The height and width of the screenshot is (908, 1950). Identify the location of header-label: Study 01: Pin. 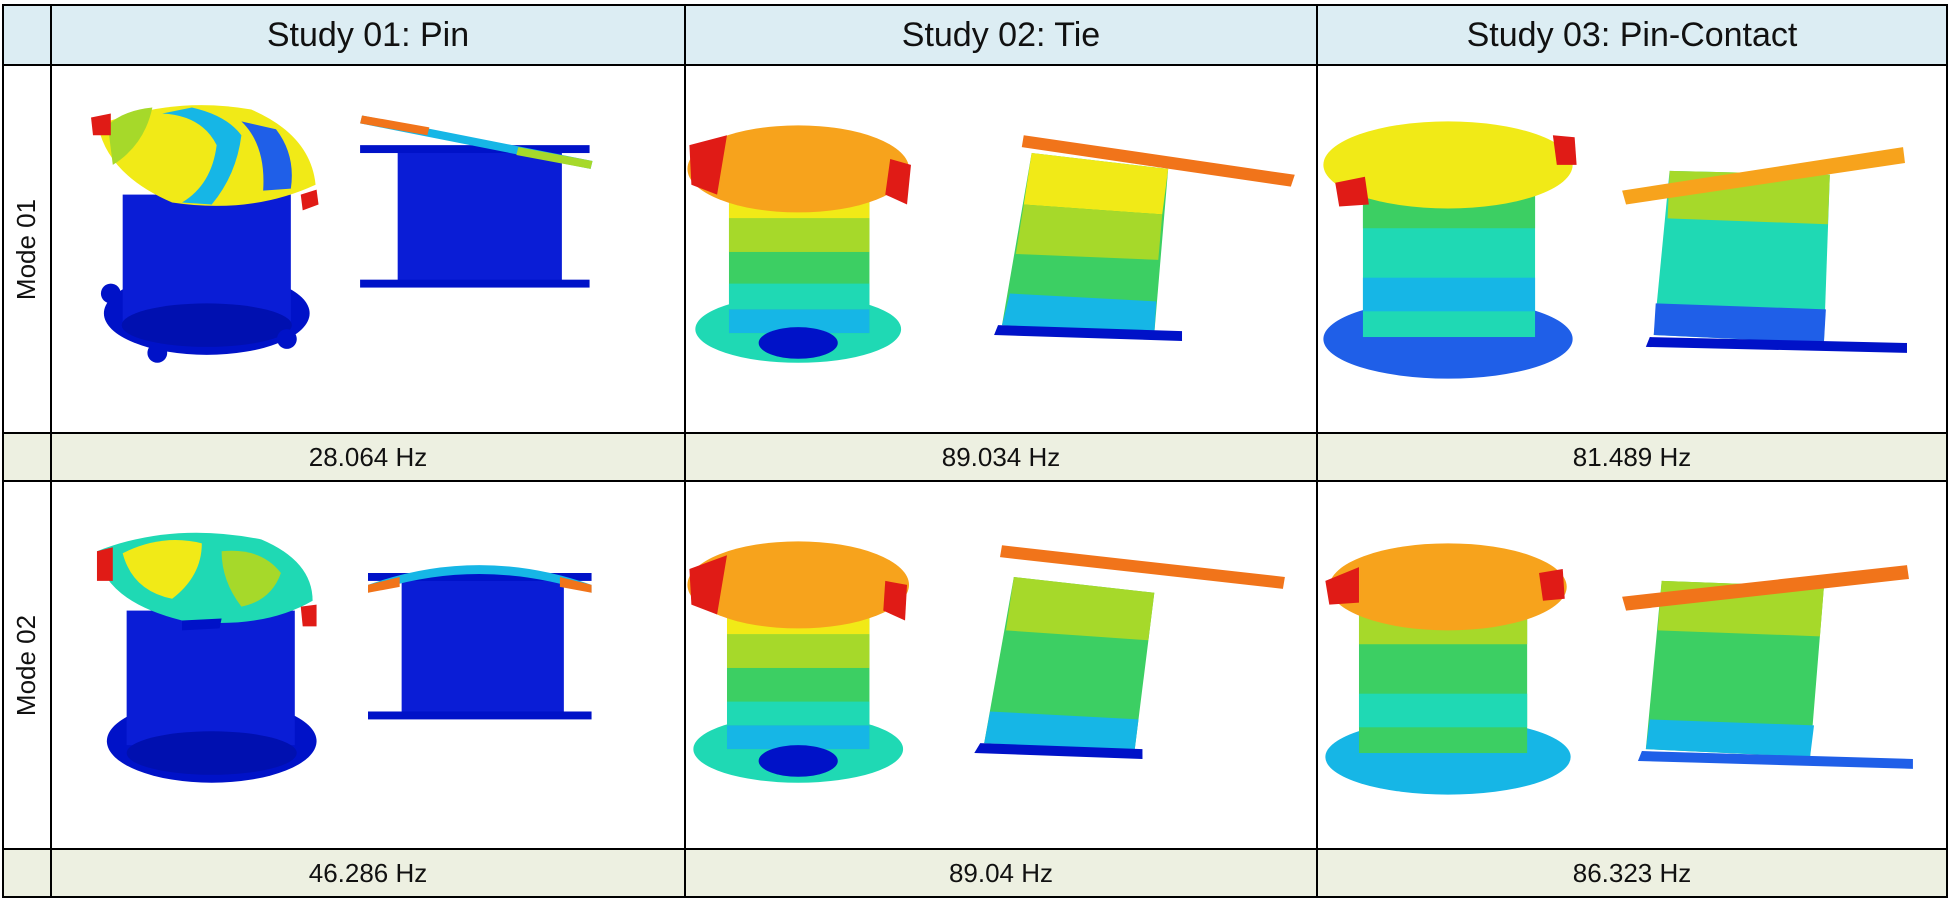
(368, 34).